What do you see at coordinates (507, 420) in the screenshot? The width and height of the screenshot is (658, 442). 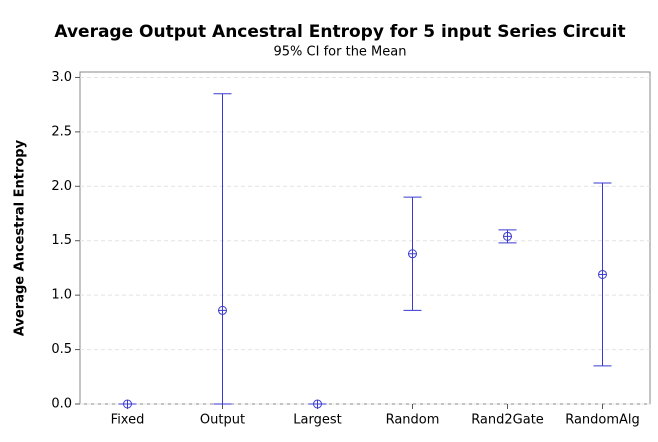 I see `x-tick-label: Rand2Gate` at bounding box center [507, 420].